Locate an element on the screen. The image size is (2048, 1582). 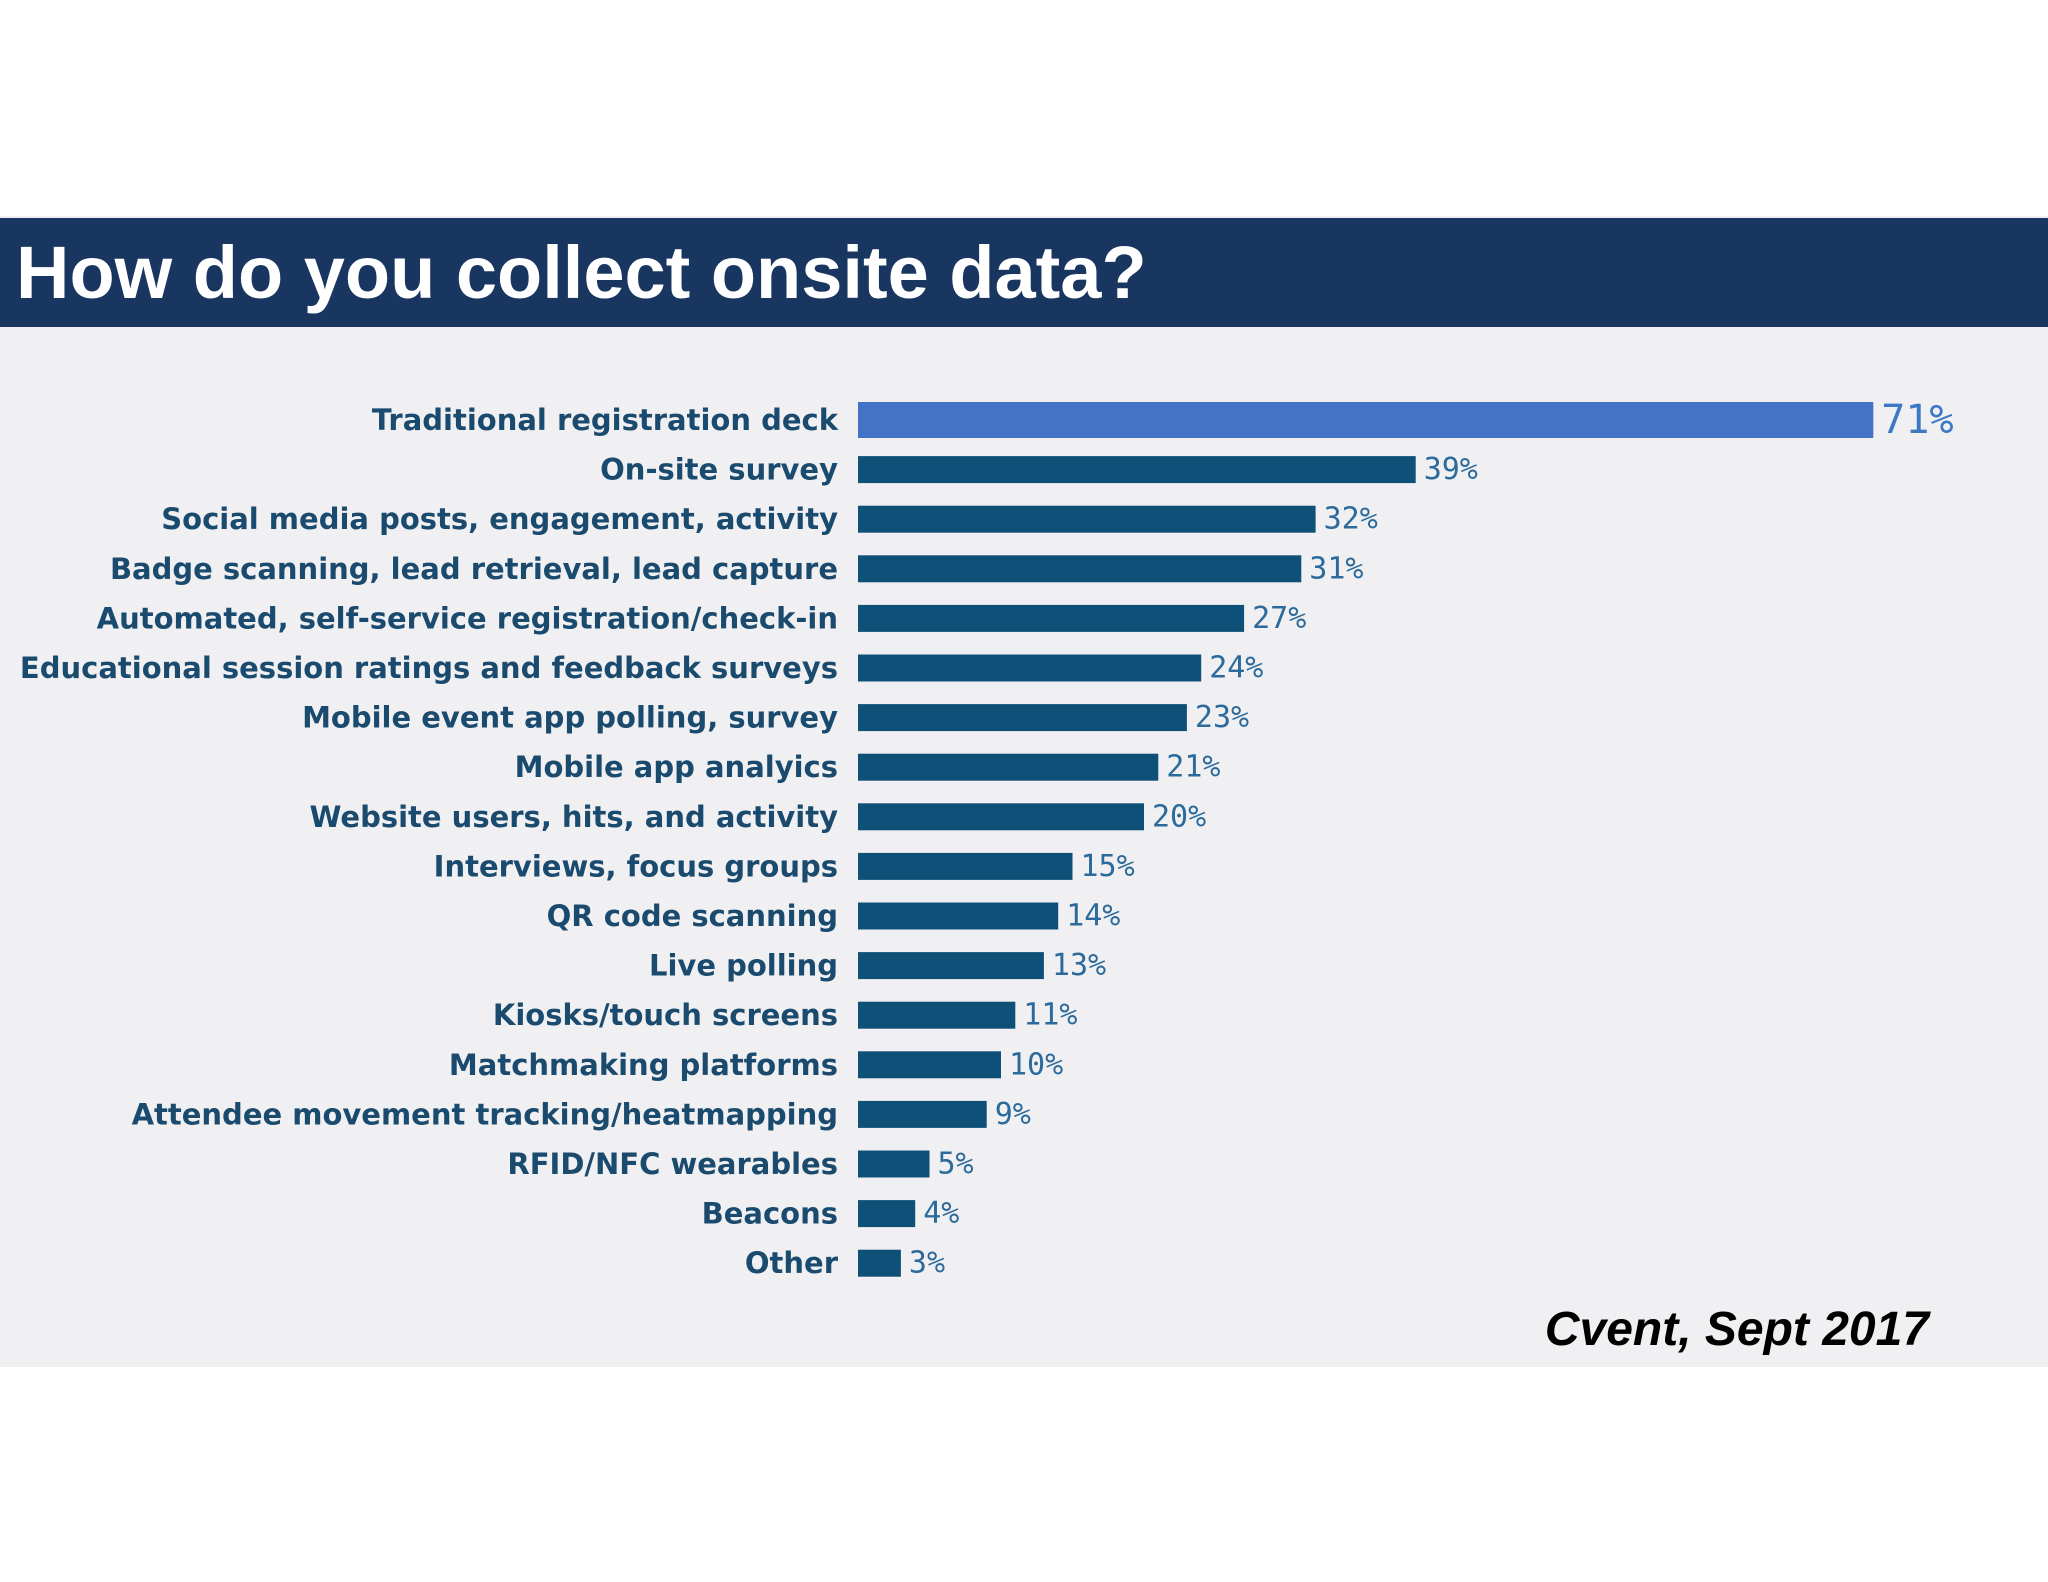
title-bar: How do you collect onsite data? is located at coordinates (1024, 272).